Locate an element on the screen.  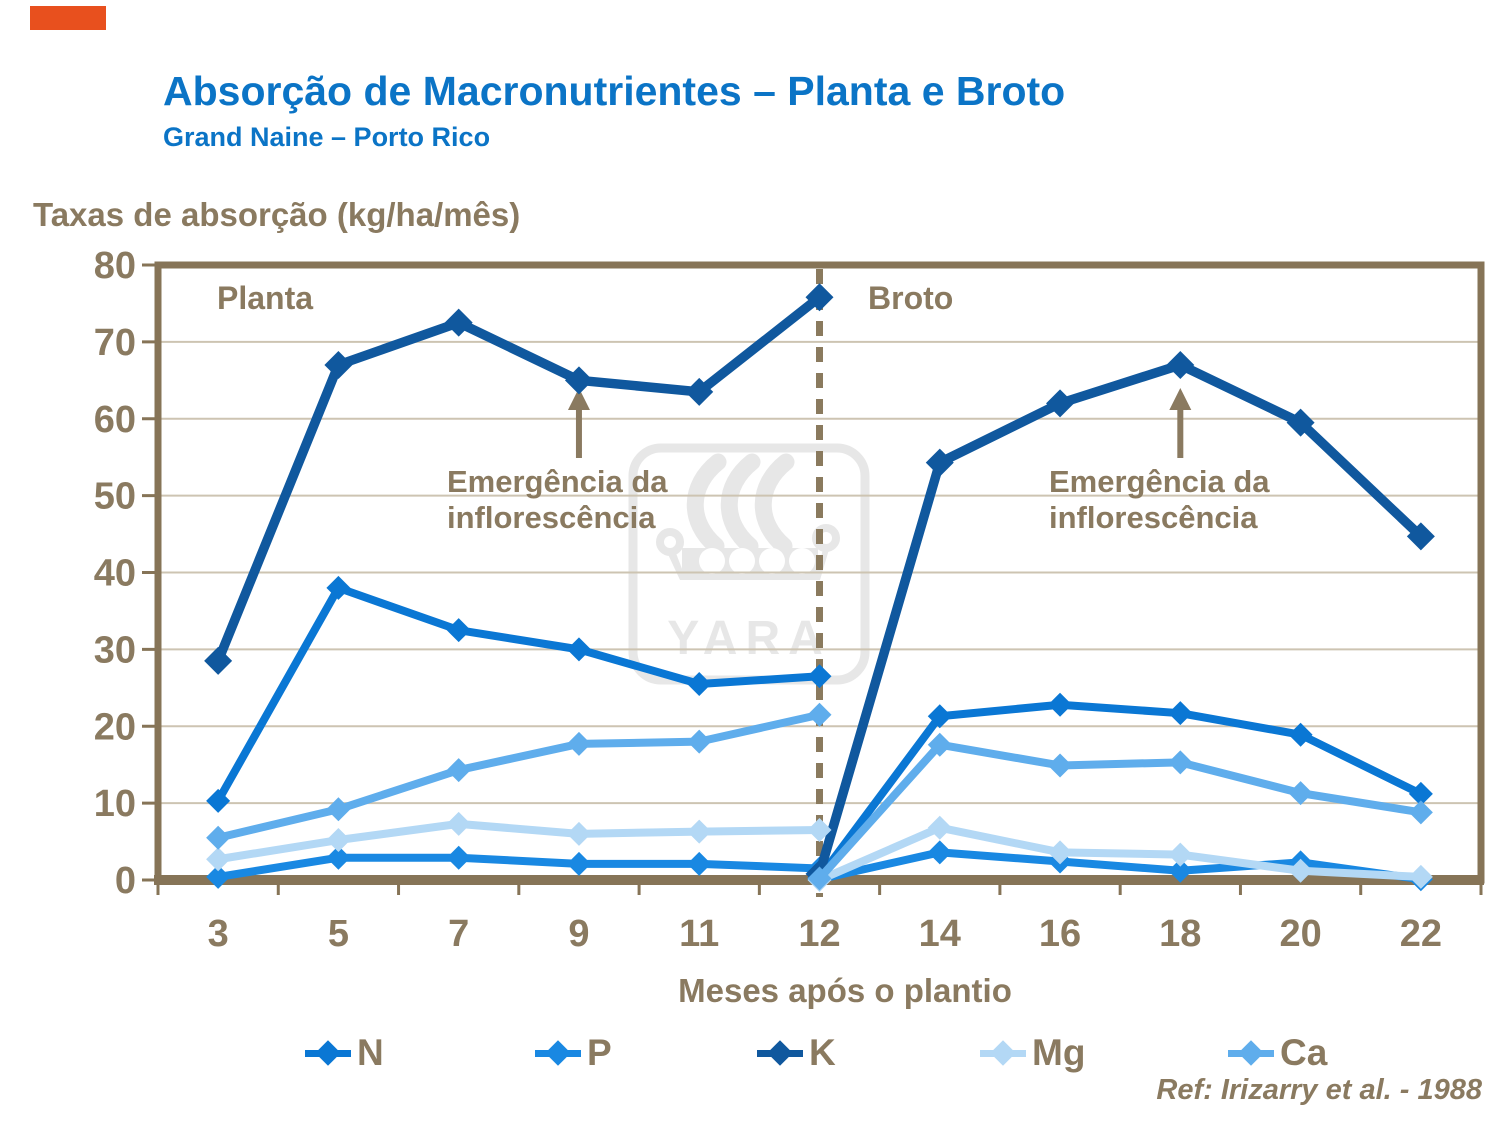
yara-watermark: YARA is located at coordinates (749, 565).